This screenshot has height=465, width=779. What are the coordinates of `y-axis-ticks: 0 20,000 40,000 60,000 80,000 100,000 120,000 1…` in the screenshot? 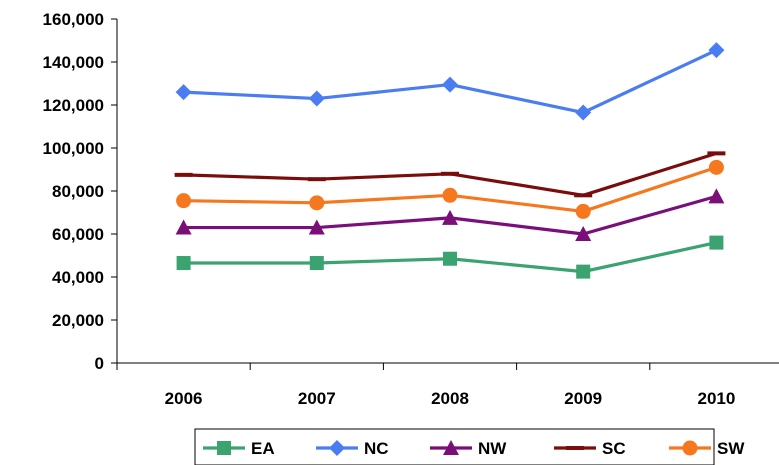 It's located at (80, 191).